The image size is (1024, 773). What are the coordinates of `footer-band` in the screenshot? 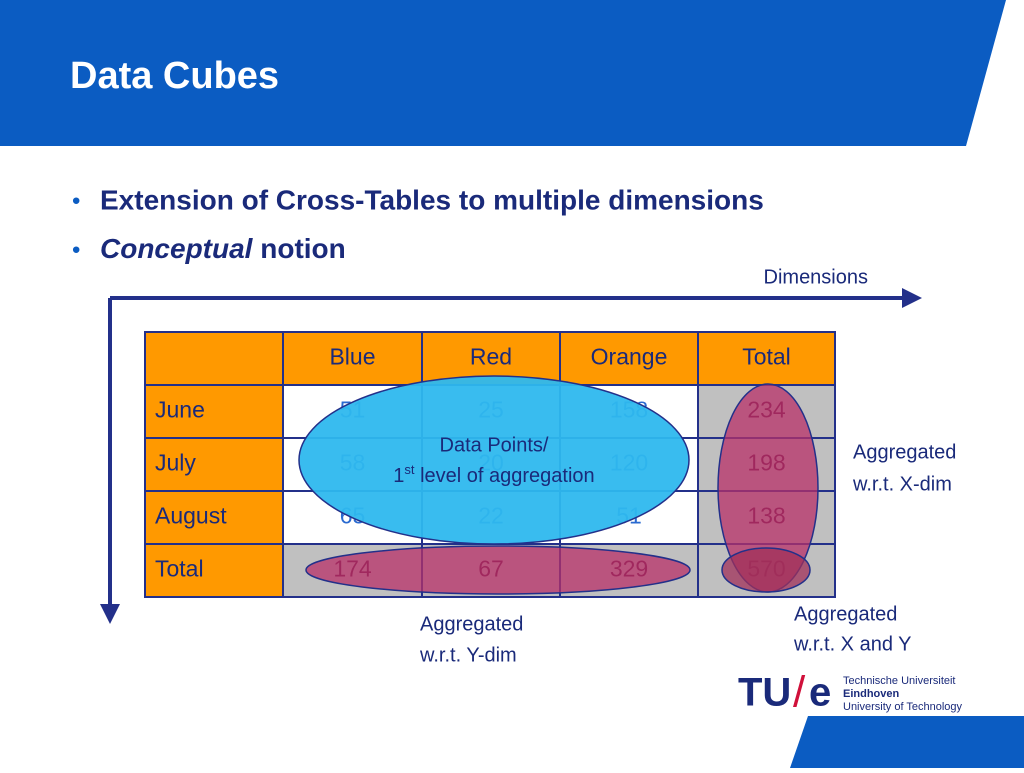 It's located at (907, 742).